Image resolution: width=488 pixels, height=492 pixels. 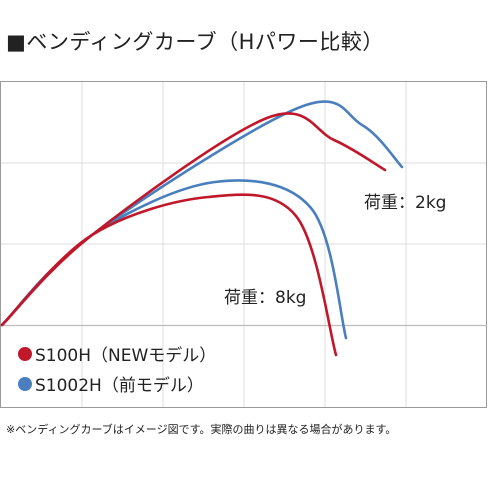 What do you see at coordinates (265, 298) in the screenshot?
I see `load-8kg-label: 荷重：8kg` at bounding box center [265, 298].